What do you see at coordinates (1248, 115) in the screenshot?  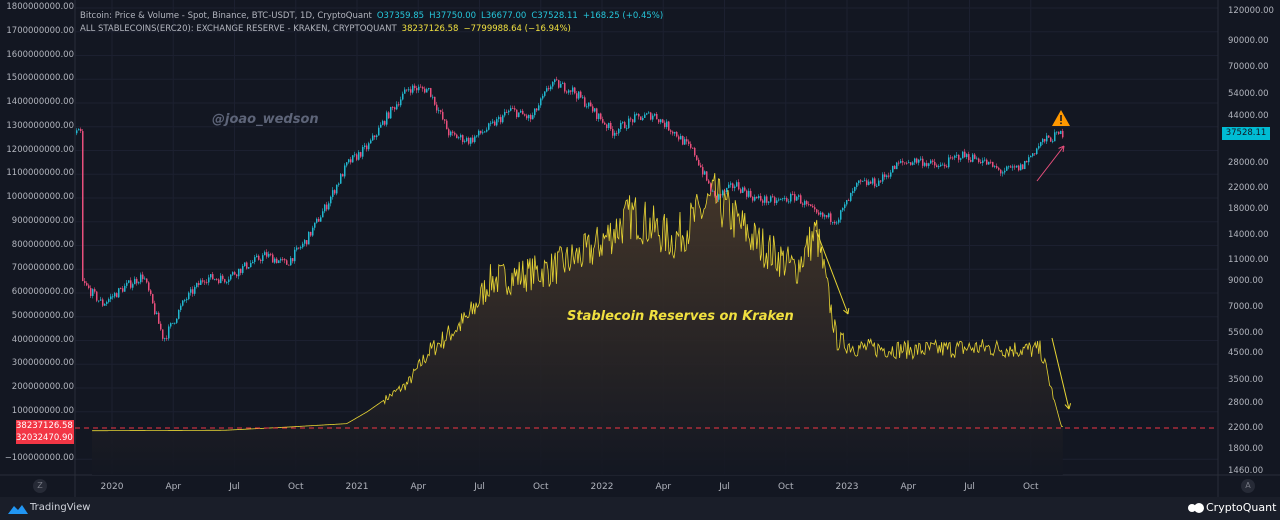 I see `right-axis-tick: 44000.00` at bounding box center [1248, 115].